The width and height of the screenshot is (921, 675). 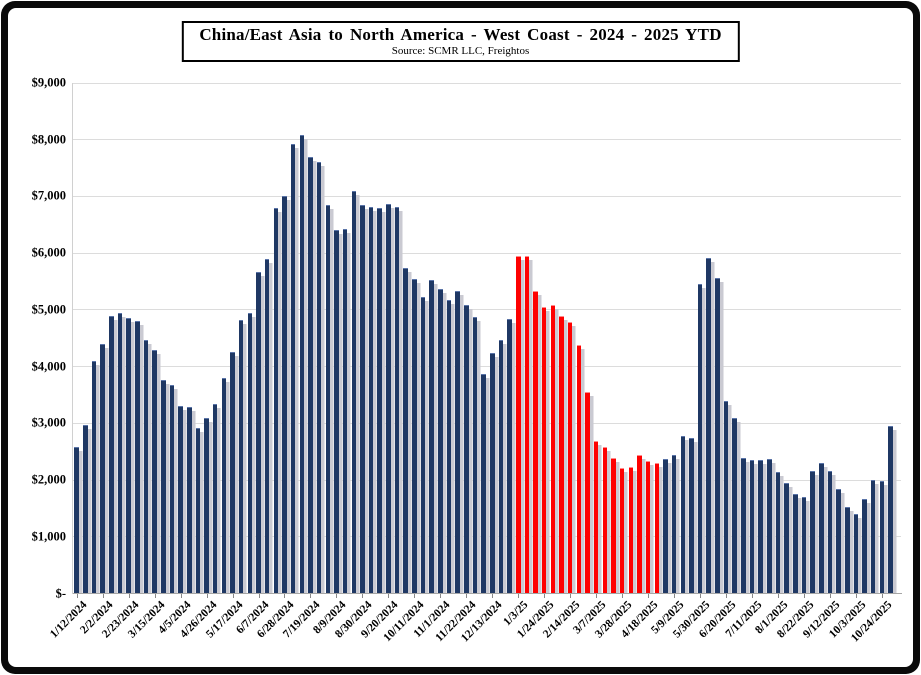 I want to click on y-tick-label: $3,000, so click(x=48, y=422).